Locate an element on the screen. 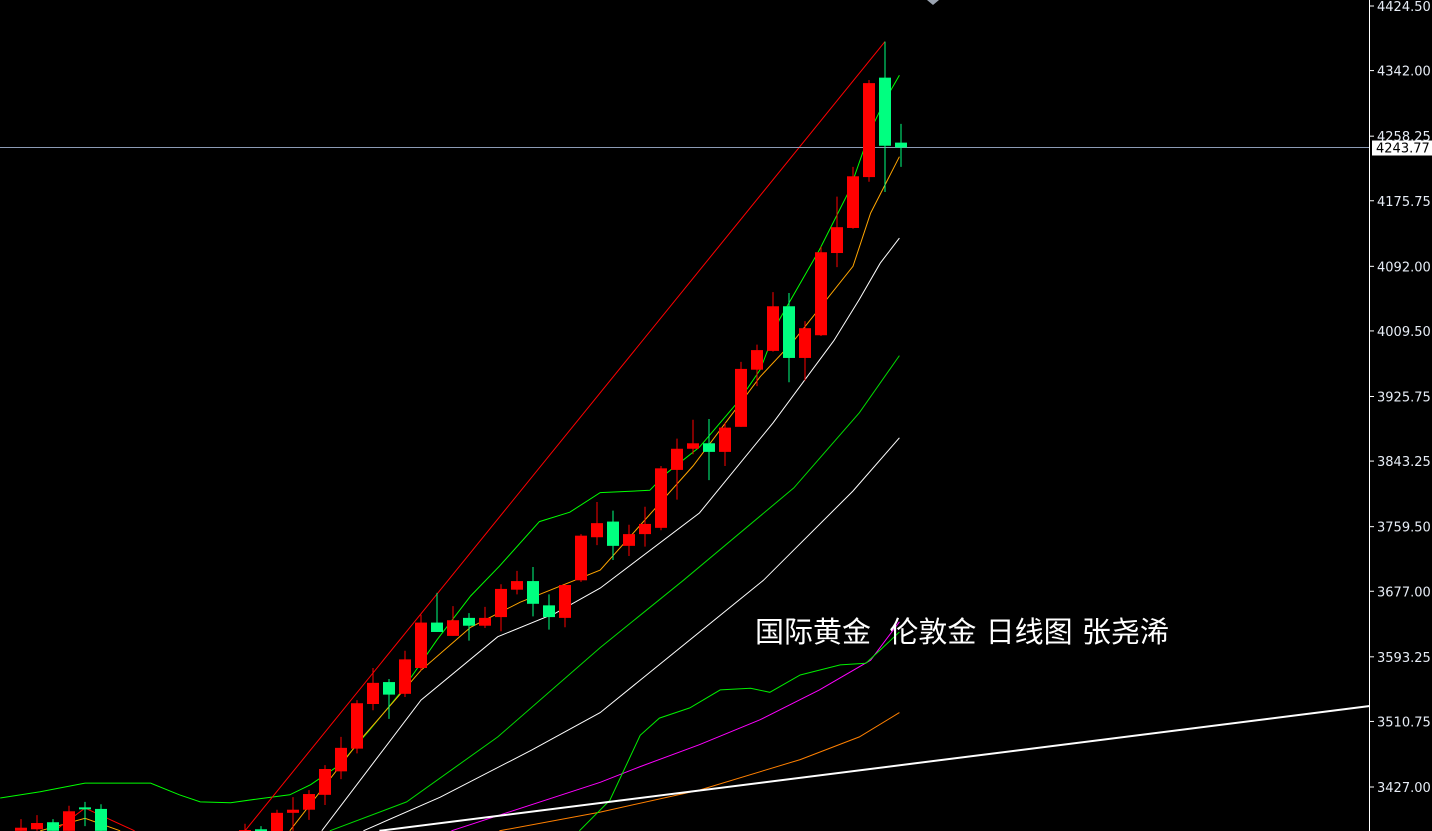 The width and height of the screenshot is (1432, 831). y-tick-label: 3593.25 is located at coordinates (1404, 658).